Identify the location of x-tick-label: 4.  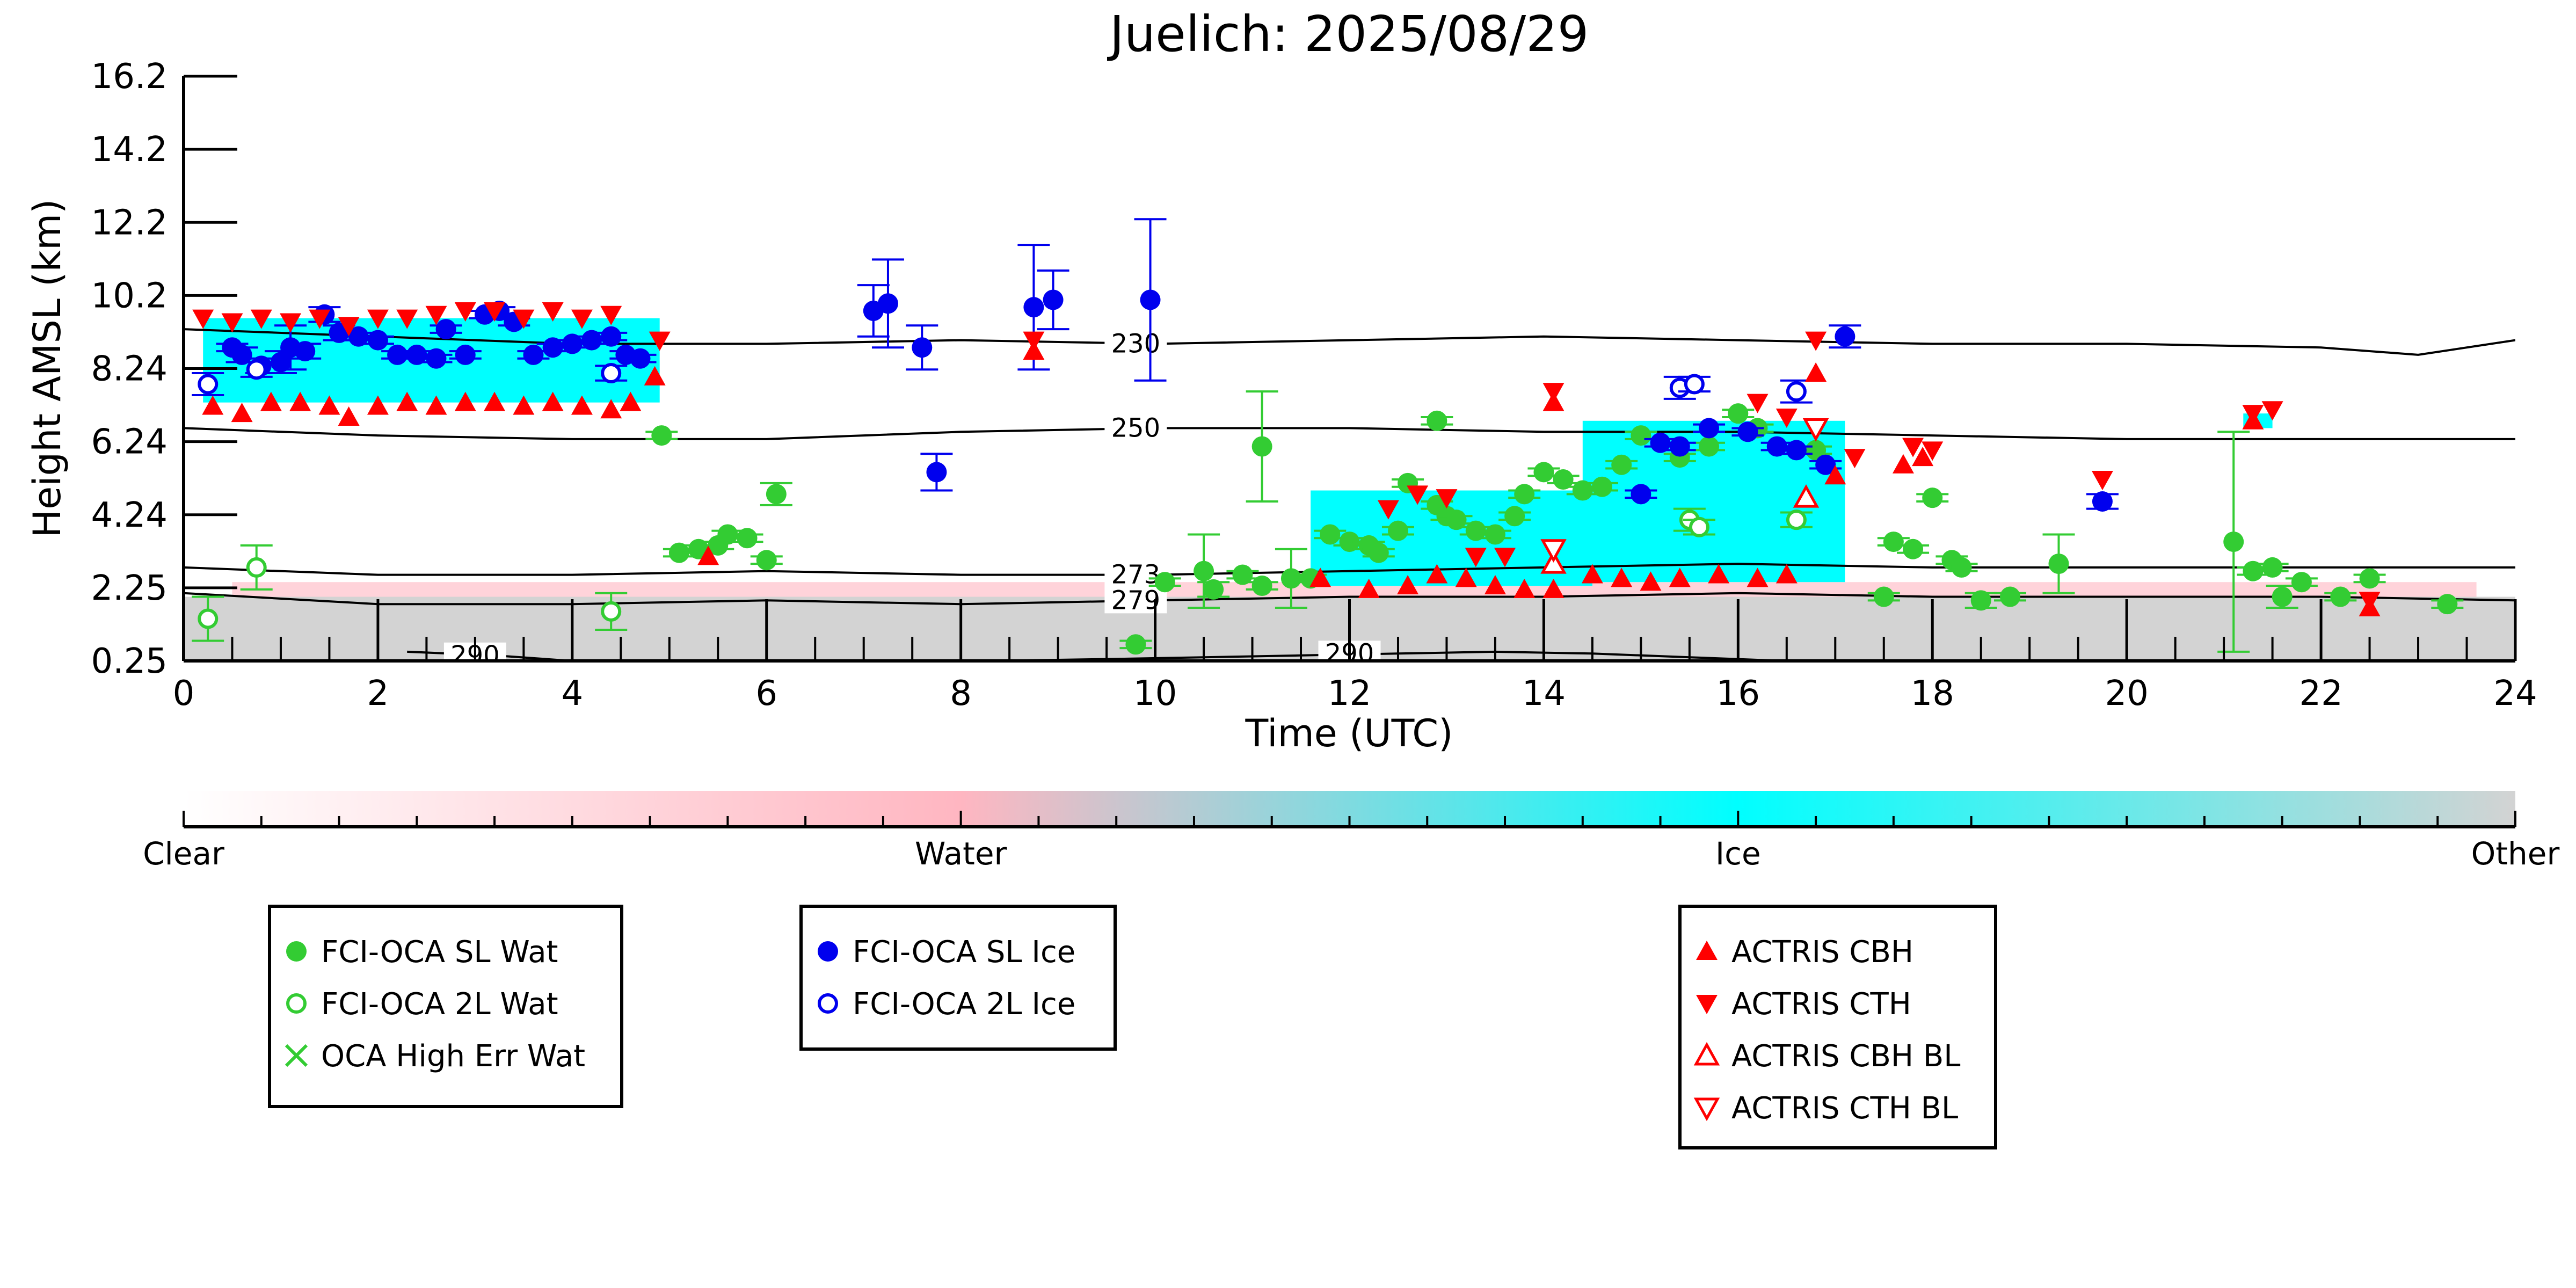
(572, 694).